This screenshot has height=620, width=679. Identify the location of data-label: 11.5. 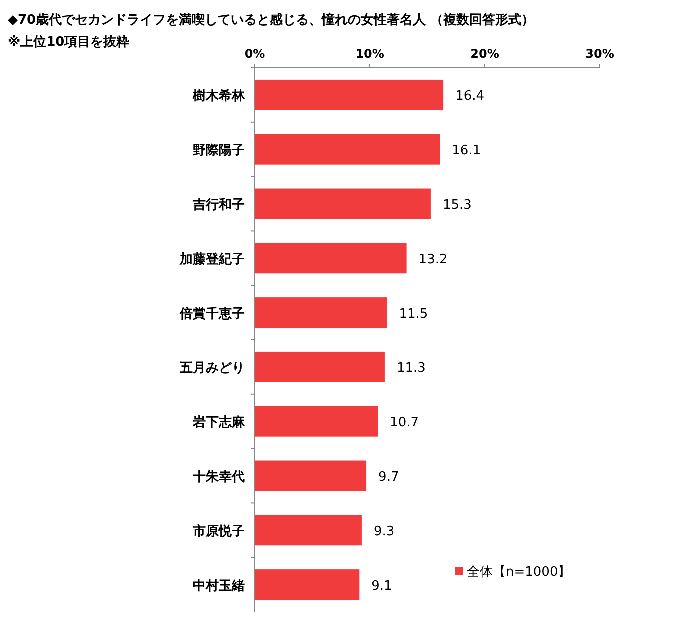
(413, 314).